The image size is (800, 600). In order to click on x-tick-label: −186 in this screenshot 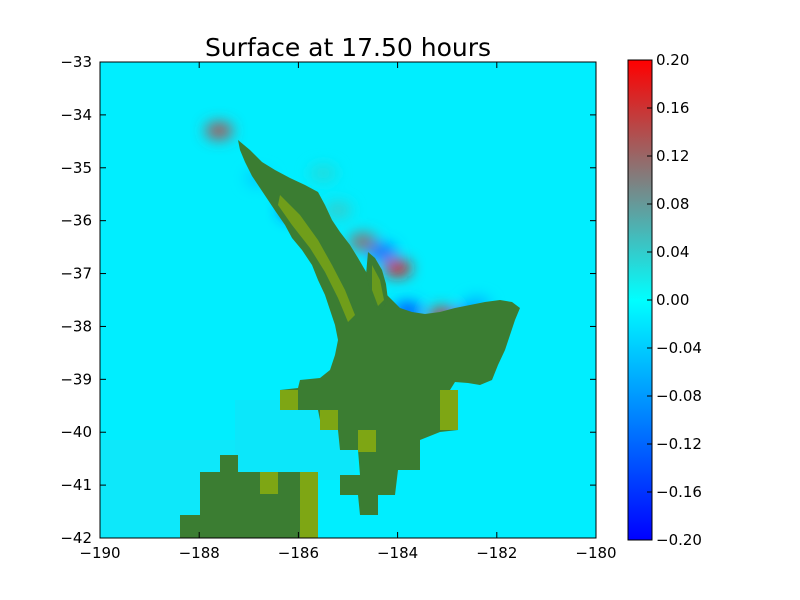, I will do `click(298, 553)`.